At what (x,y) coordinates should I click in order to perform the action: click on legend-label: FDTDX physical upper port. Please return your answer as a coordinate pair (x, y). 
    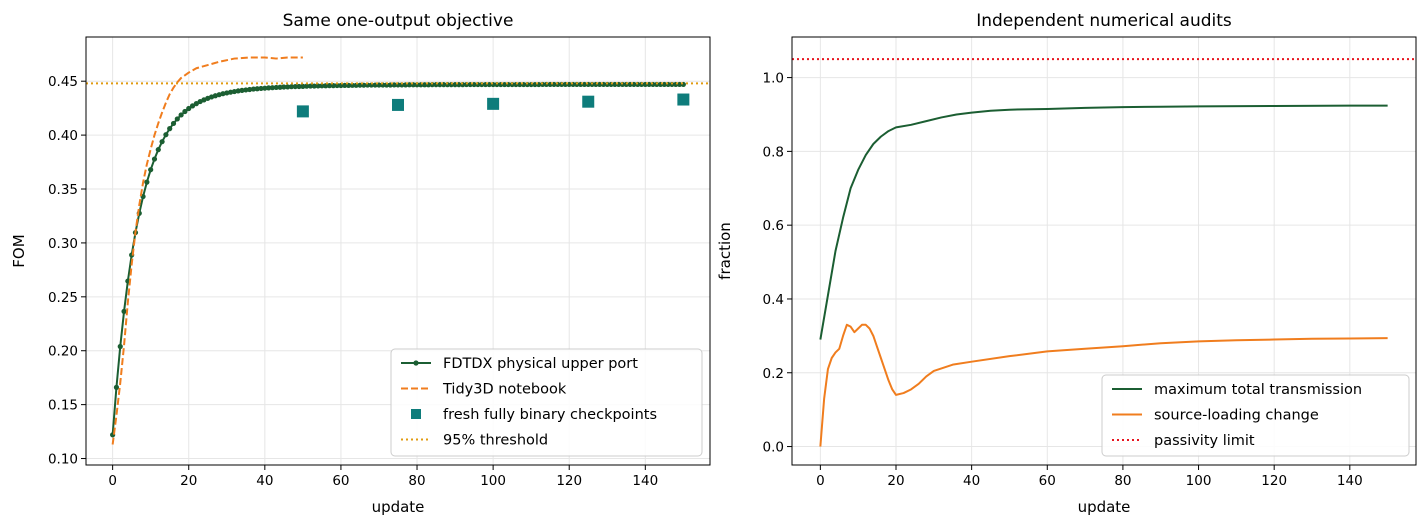
    Looking at the image, I should click on (540, 364).